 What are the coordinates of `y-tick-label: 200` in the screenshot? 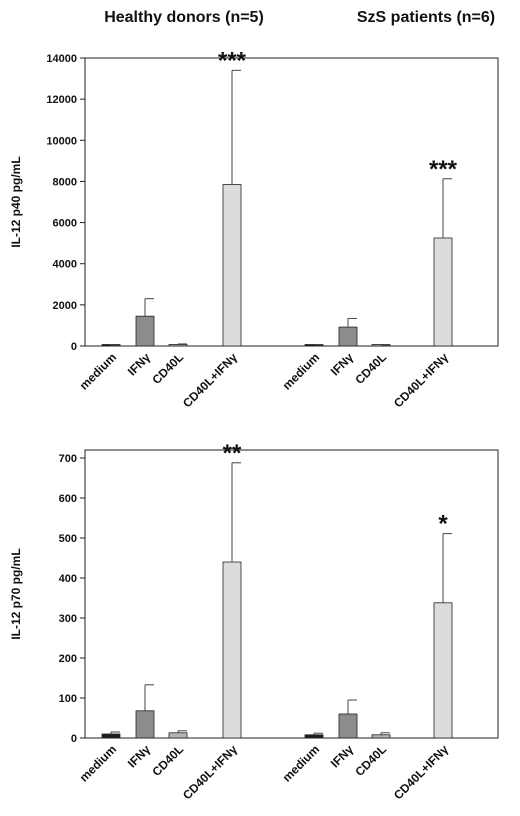 It's located at (68, 659).